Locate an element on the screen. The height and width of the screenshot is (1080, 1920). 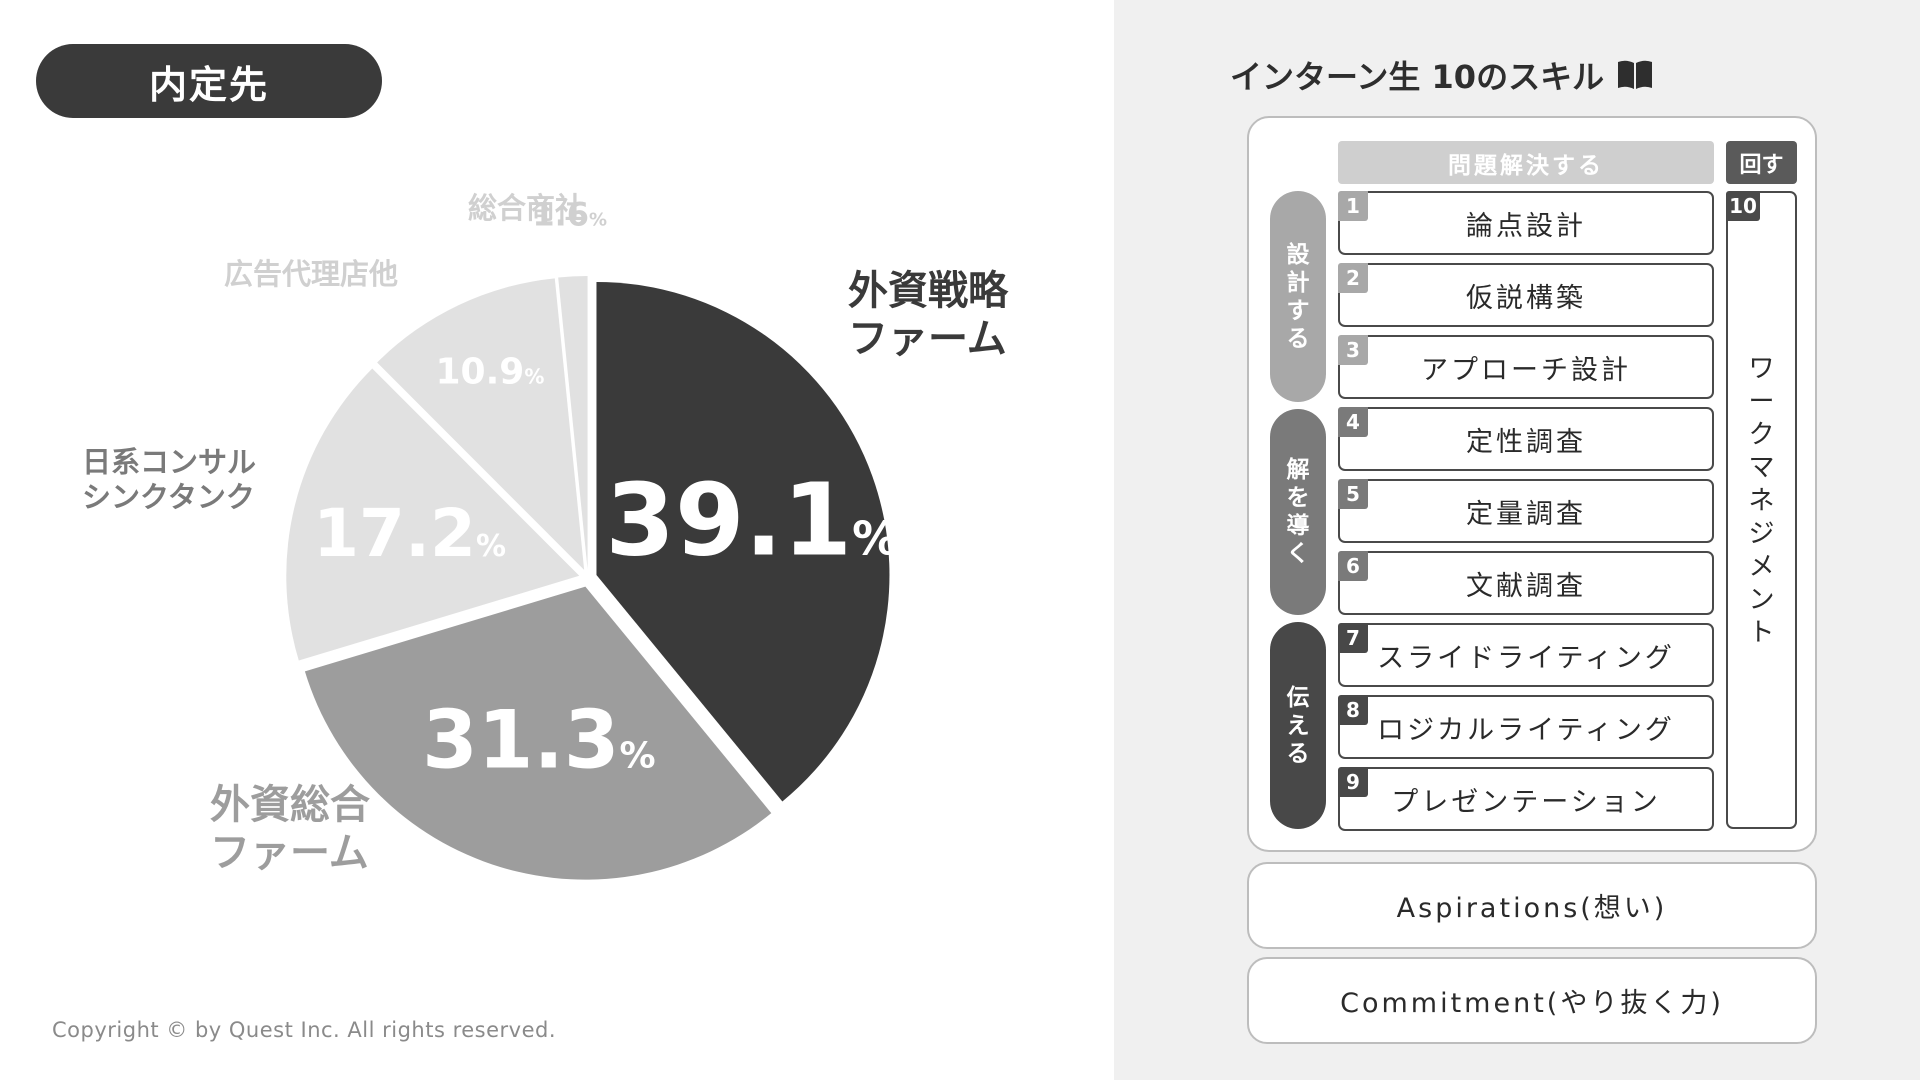
slice-value-label: 31.3% is located at coordinates (538, 740).